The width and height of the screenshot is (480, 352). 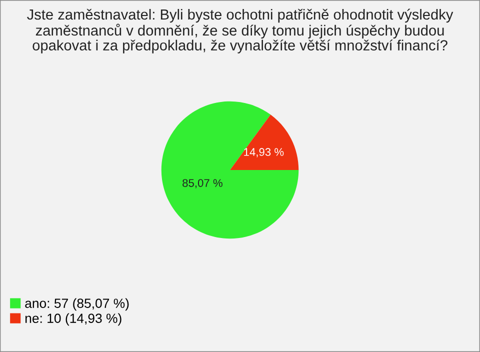 I want to click on chart-title: Jste zaměstnavatel: Byli byste ochotni patřičně ohodnotit výsledky zaměstnanců v domnění, že se díky tomu jejich úspěchy budou opakovat i za předpokladu, že vynaložíte větší množství financí?, so click(x=240, y=31).